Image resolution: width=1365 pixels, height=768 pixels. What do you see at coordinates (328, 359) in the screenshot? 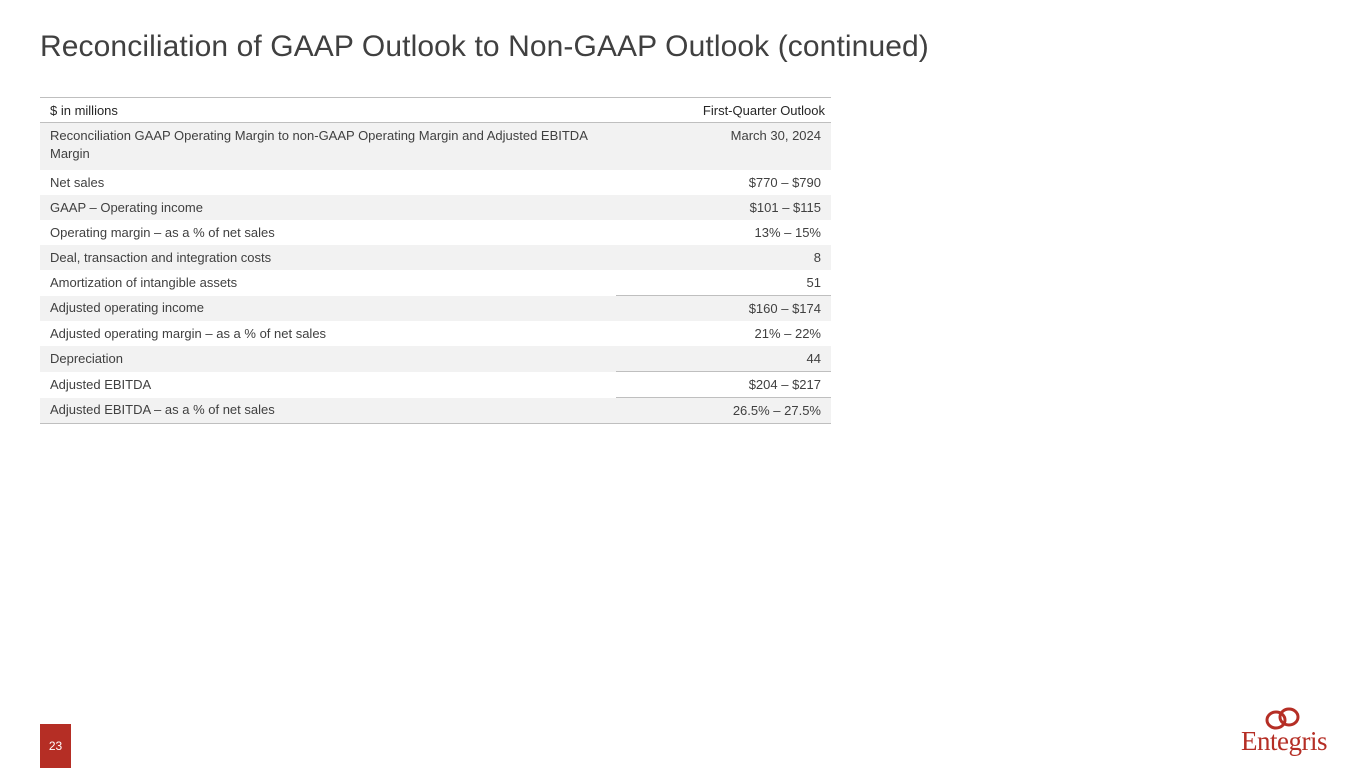
I see `row-label: Depreciation` at bounding box center [328, 359].